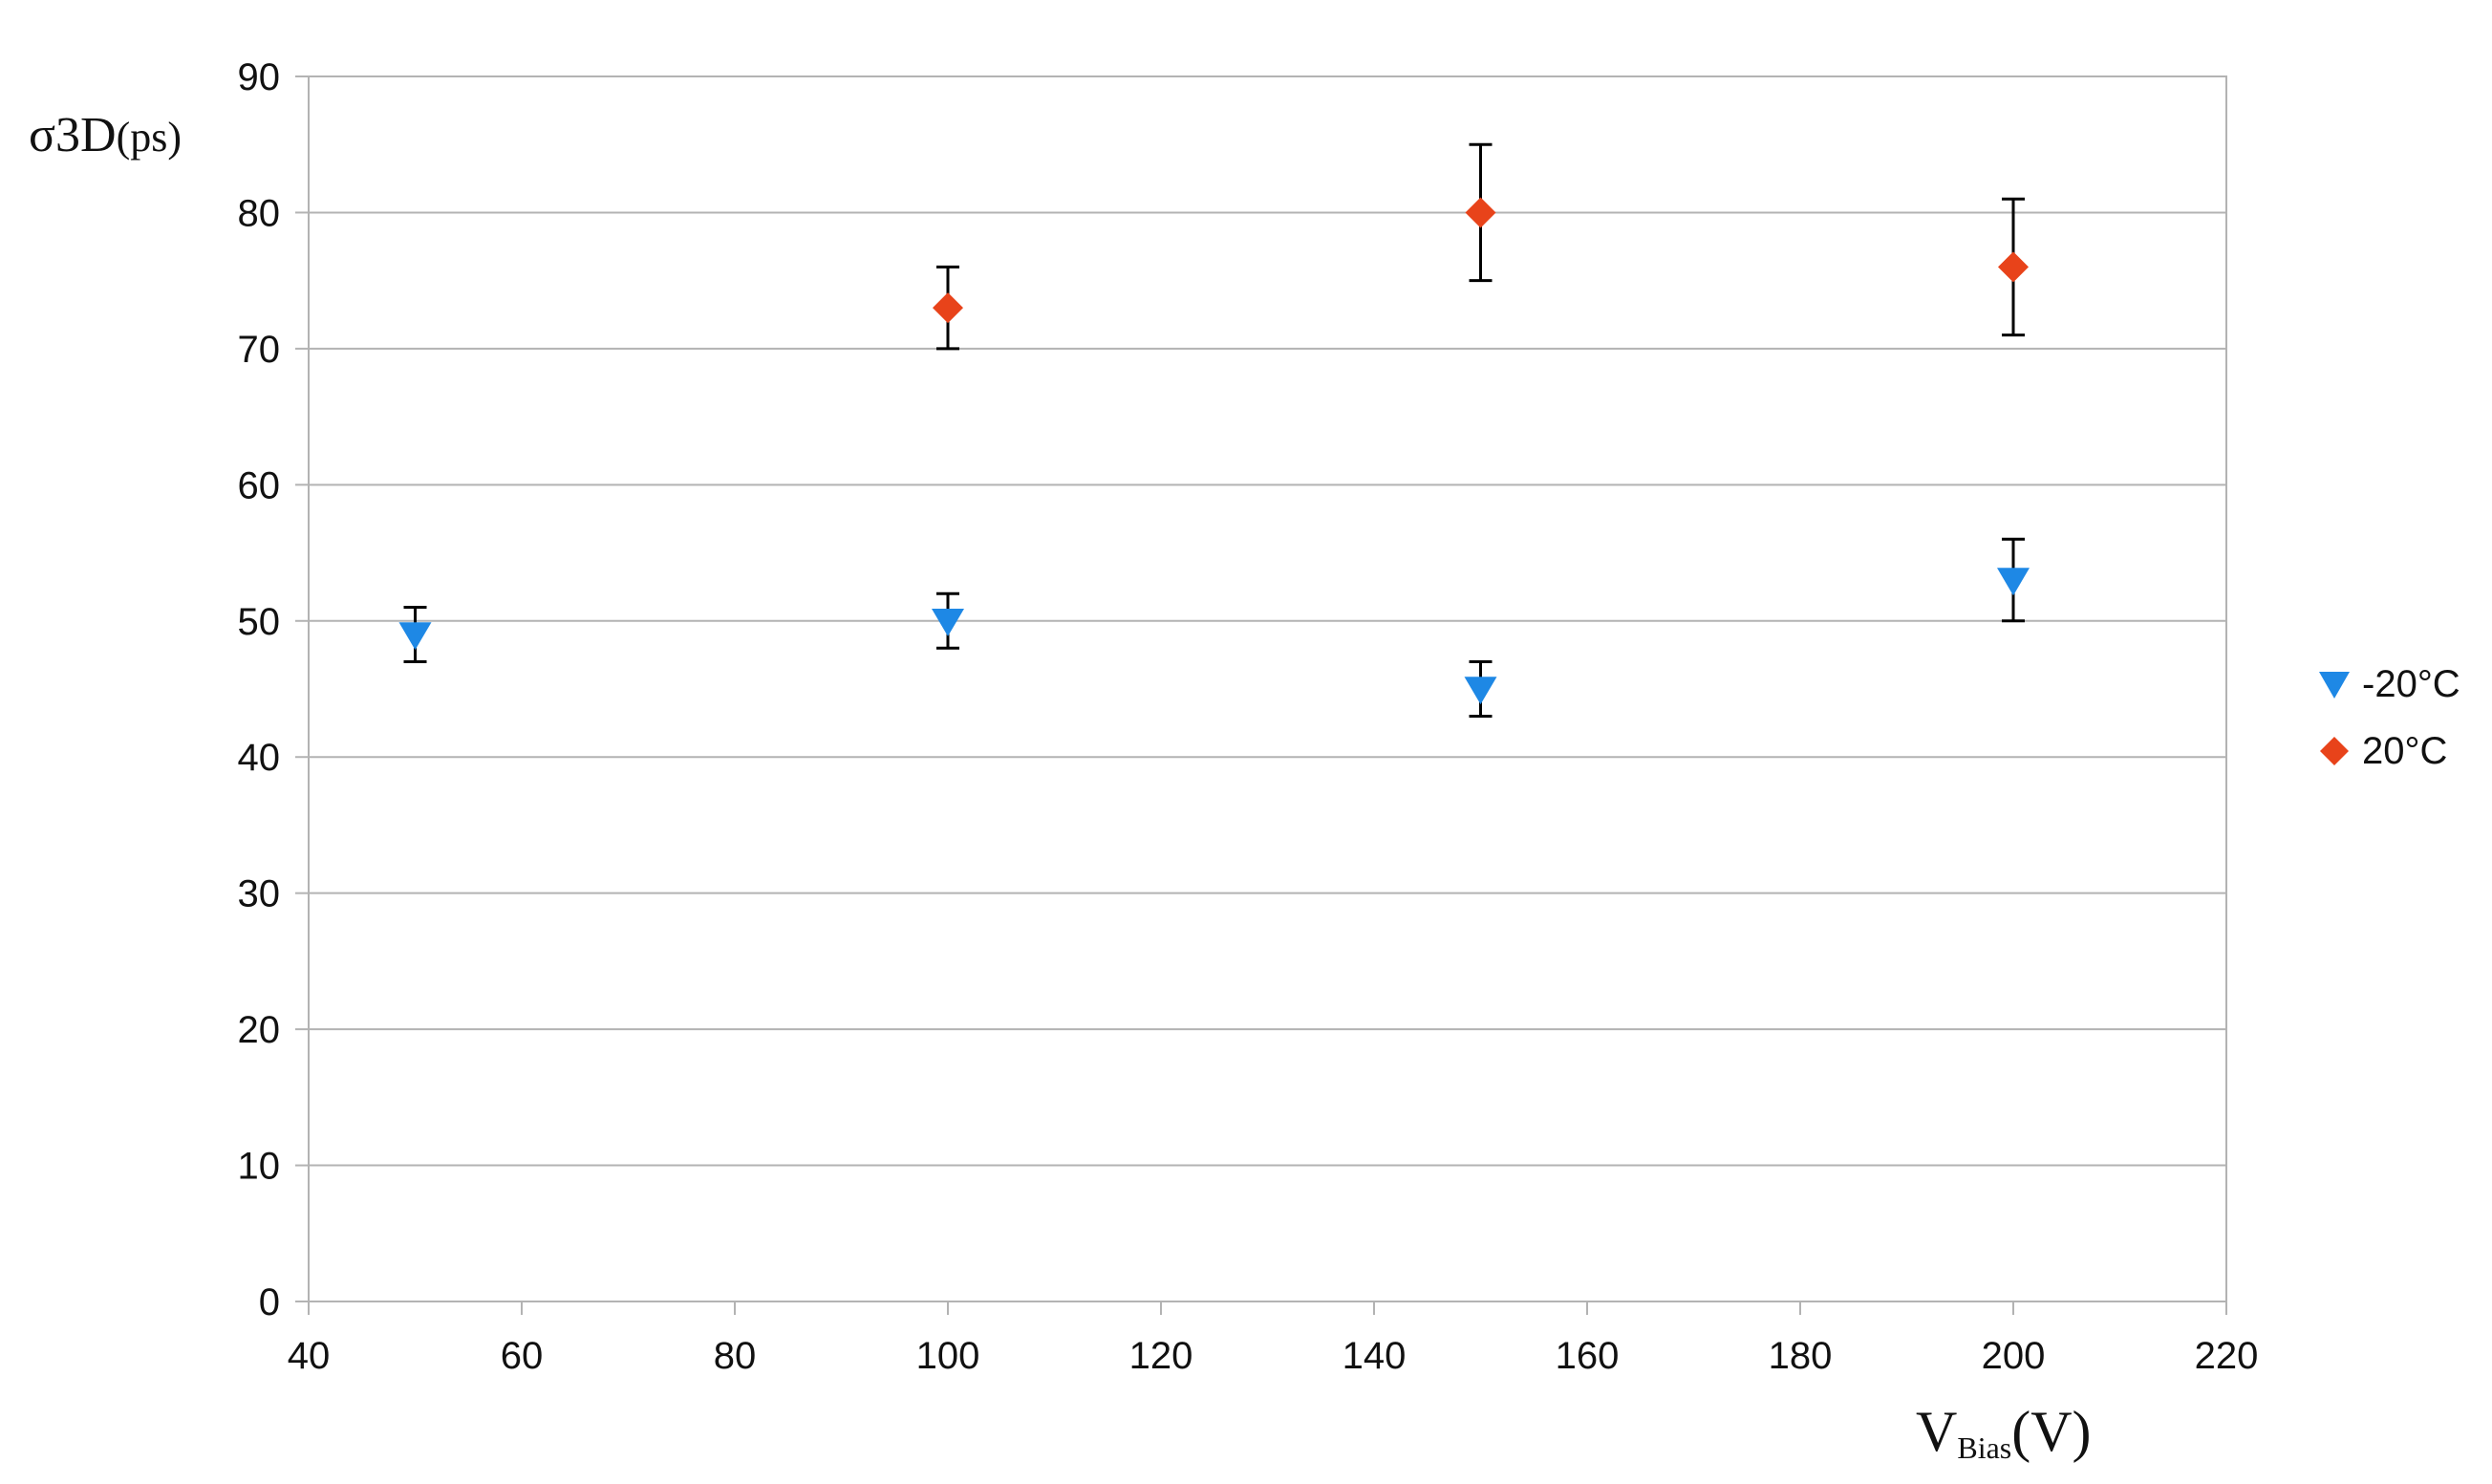 The width and height of the screenshot is (2492, 1484). Describe the element at coordinates (309, 1356) in the screenshot. I see `x-tick-label: 40` at that location.